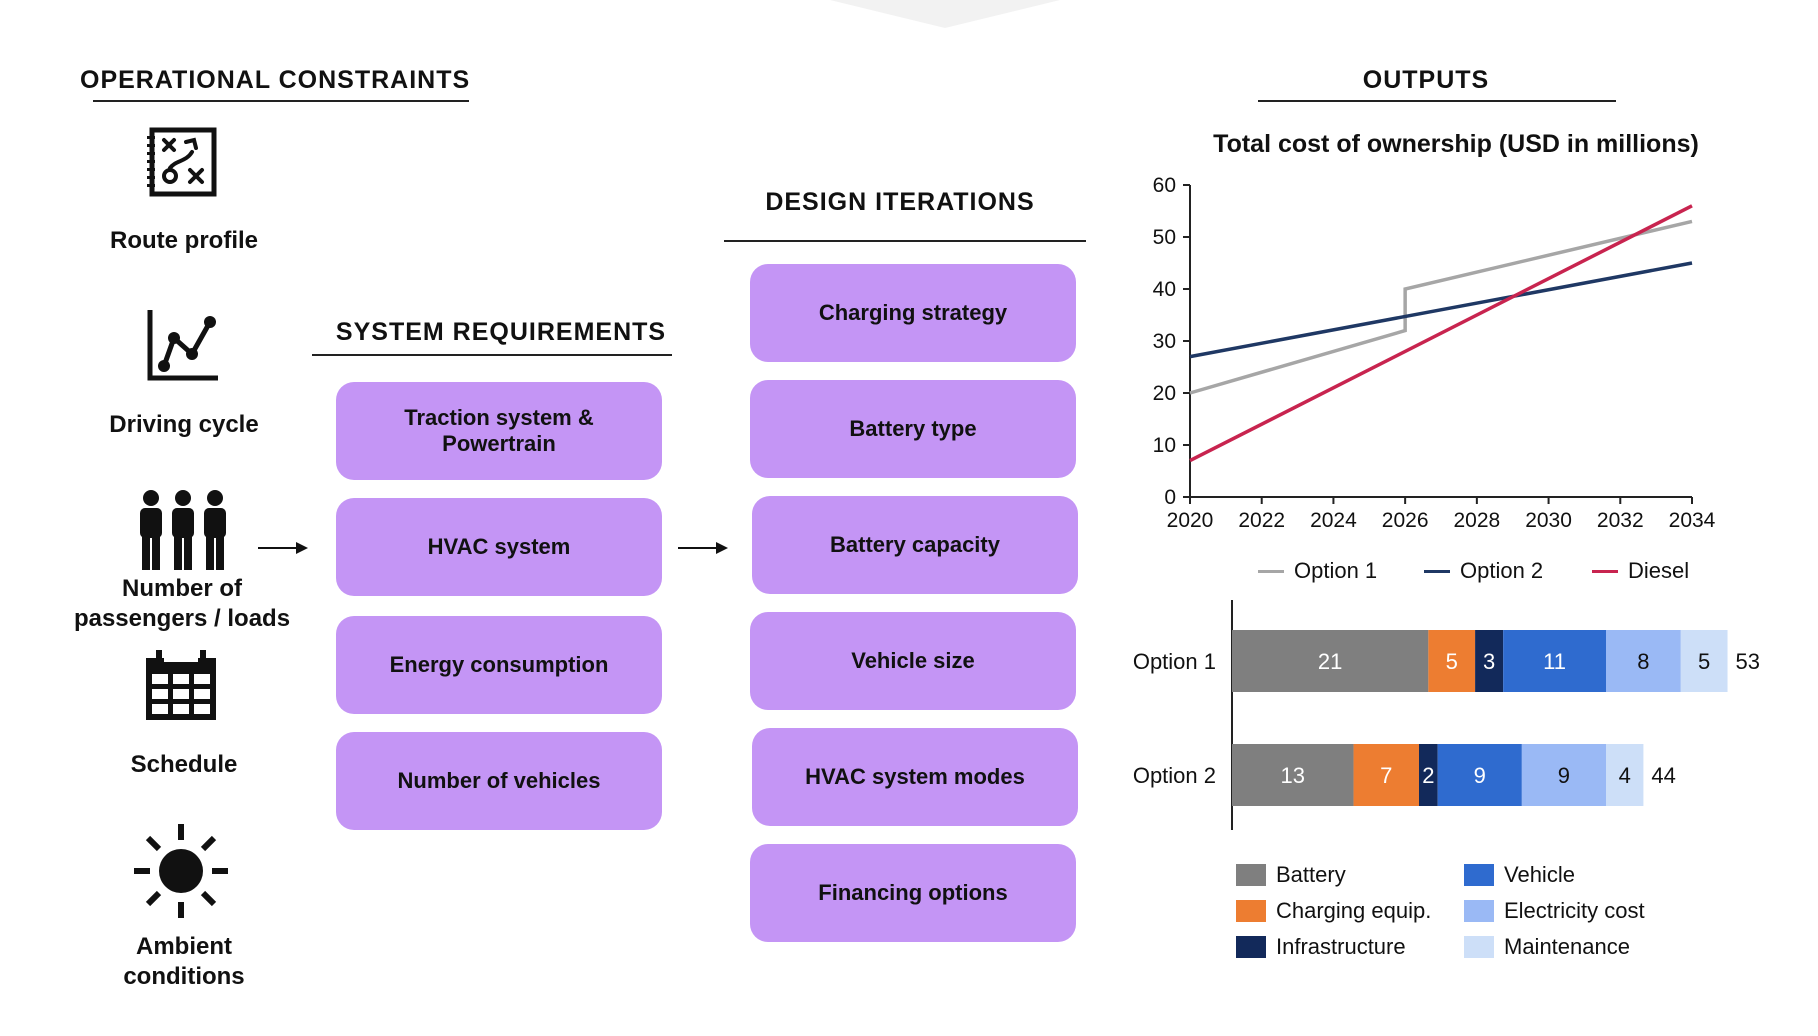 The height and width of the screenshot is (1036, 1818). Describe the element at coordinates (915, 545) in the screenshot. I see `design-battery-capacity: Battery capacity` at that location.